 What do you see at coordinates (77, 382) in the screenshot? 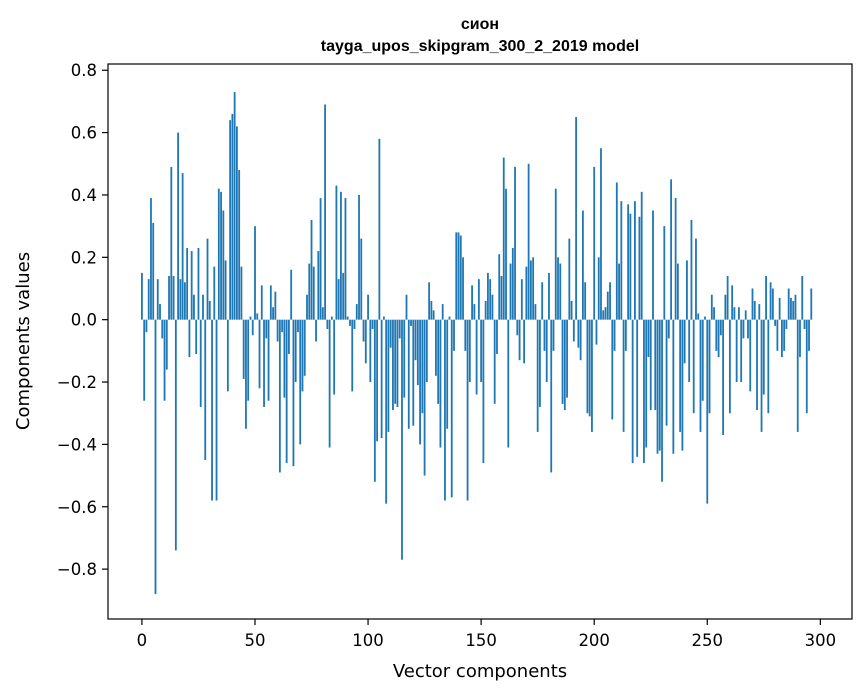
I see `y-tick-label: −0.2` at bounding box center [77, 382].